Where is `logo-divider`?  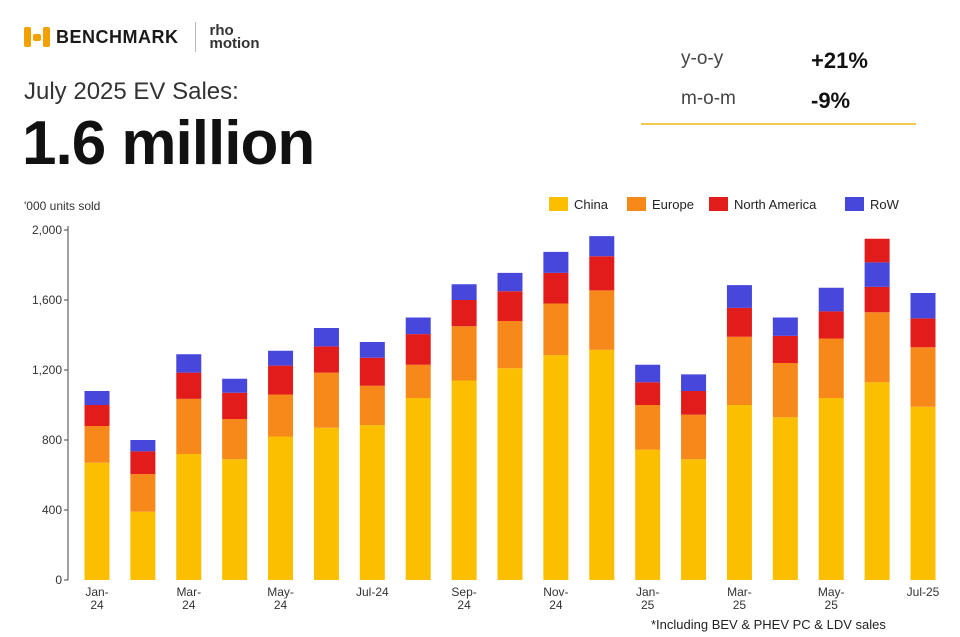
logo-divider is located at coordinates (195, 37).